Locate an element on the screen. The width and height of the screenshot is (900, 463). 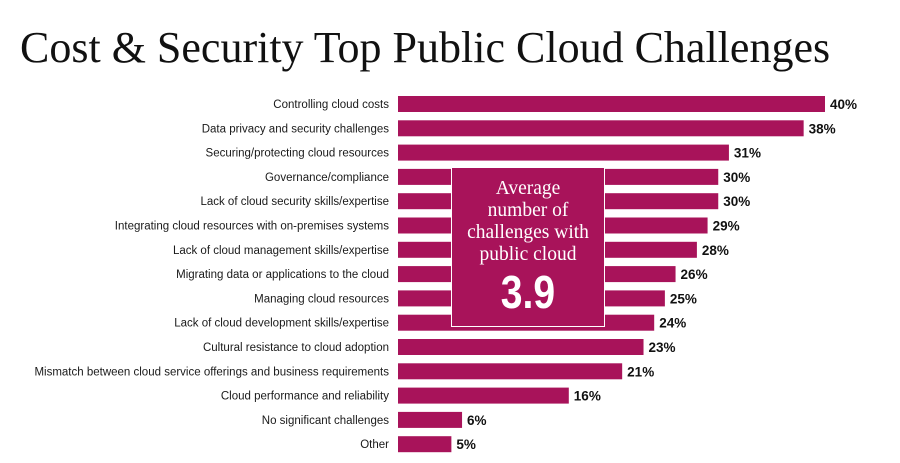
callout-average-value: 3.9 is located at coordinates (528, 292).